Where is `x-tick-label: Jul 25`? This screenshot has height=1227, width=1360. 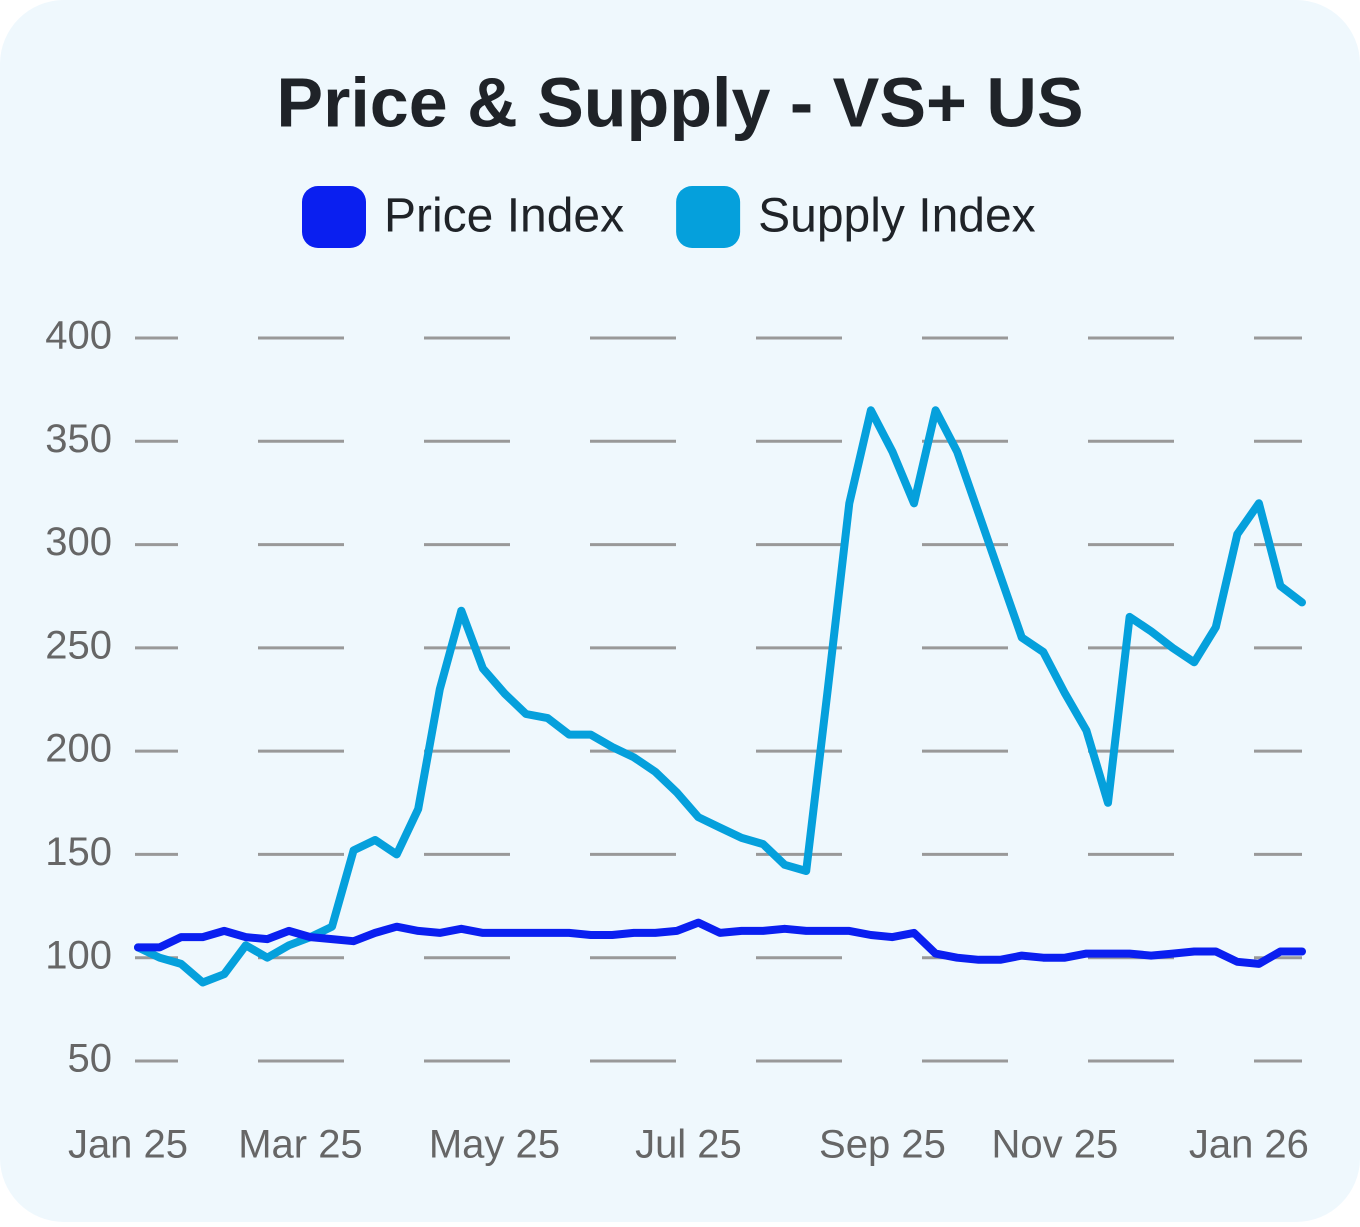 x-tick-label: Jul 25 is located at coordinates (688, 1145).